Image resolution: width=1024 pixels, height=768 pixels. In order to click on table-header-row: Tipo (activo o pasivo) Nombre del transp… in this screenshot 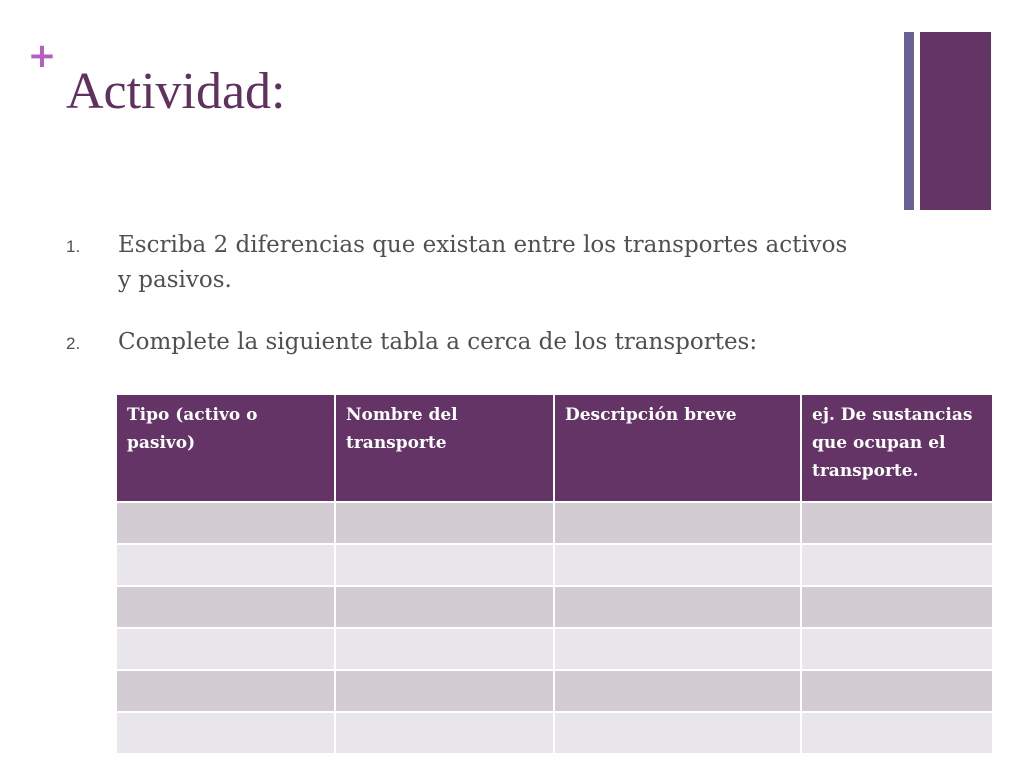, I will do `click(554, 448)`.